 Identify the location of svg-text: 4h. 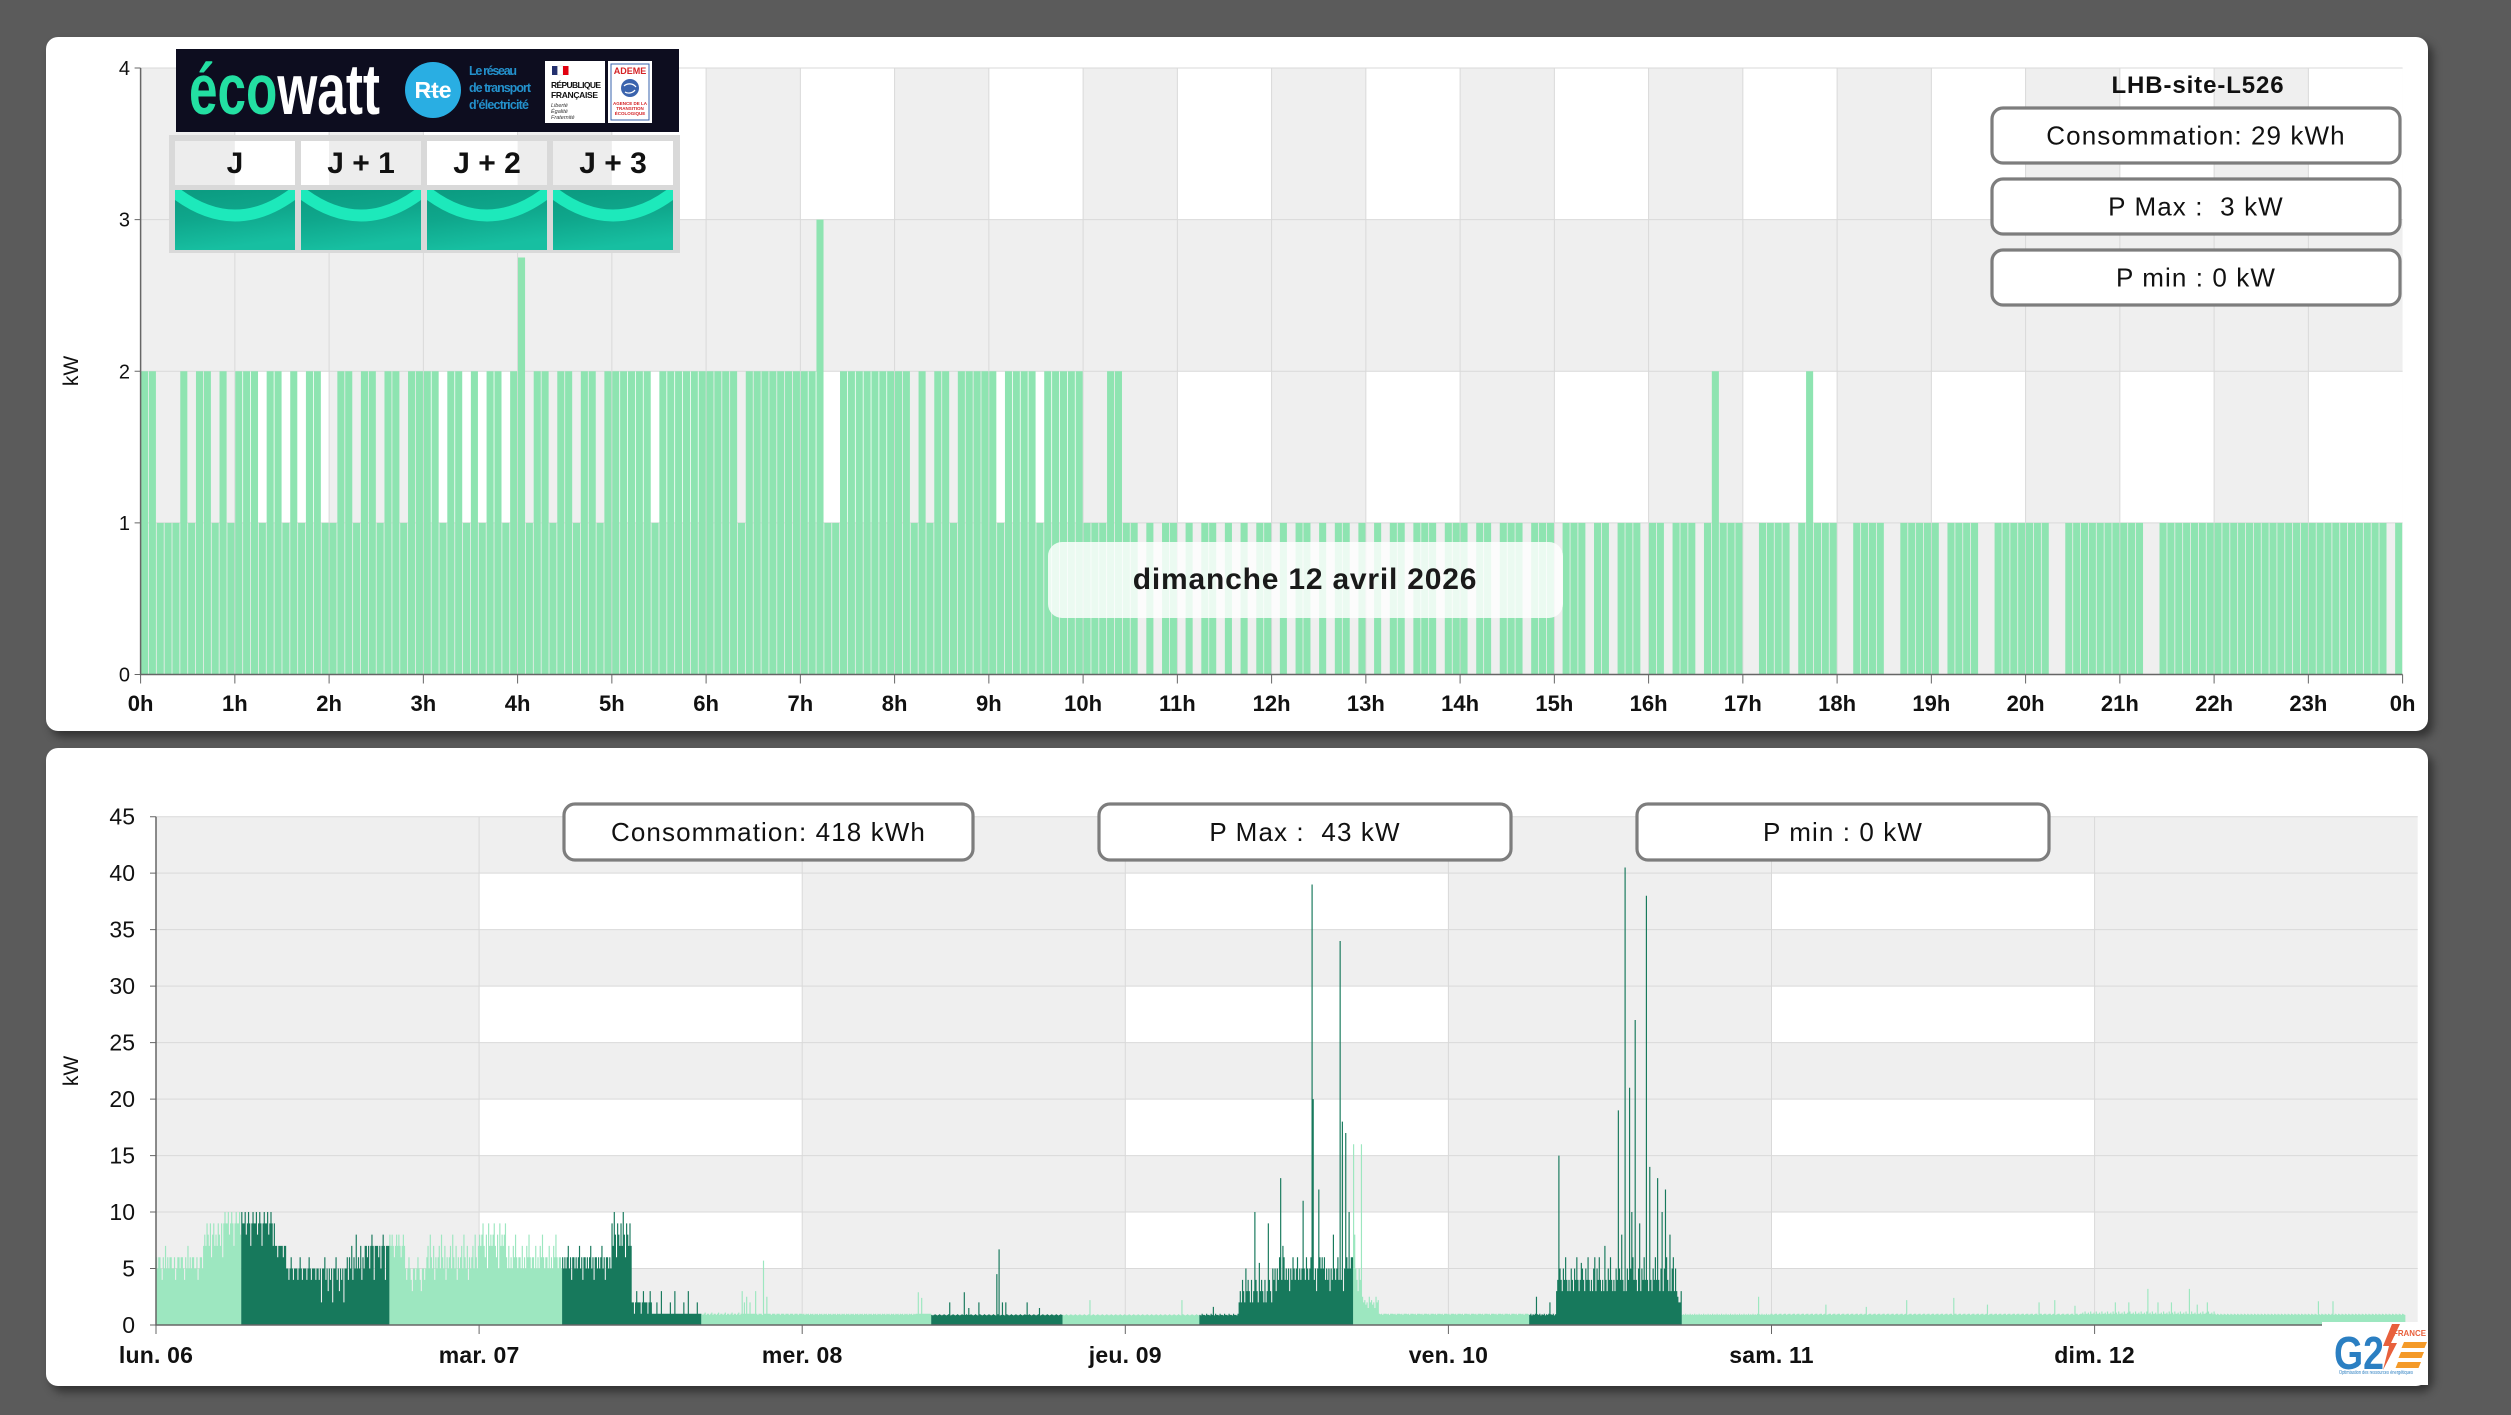
(518, 703).